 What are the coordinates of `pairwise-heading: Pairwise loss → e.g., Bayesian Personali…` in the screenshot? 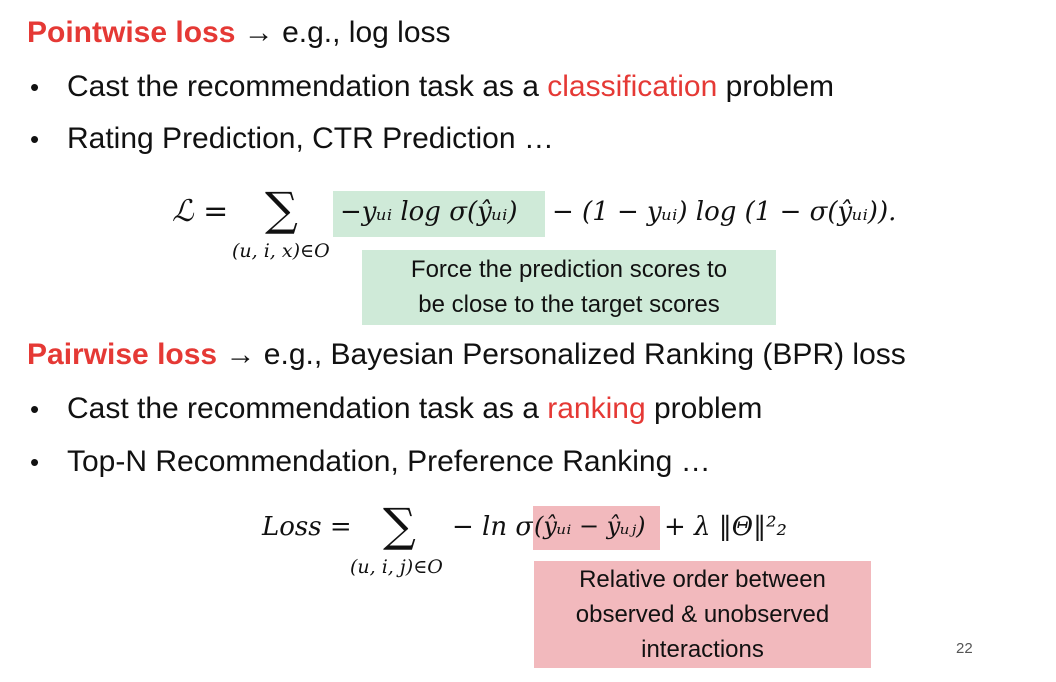 It's located at (466, 355).